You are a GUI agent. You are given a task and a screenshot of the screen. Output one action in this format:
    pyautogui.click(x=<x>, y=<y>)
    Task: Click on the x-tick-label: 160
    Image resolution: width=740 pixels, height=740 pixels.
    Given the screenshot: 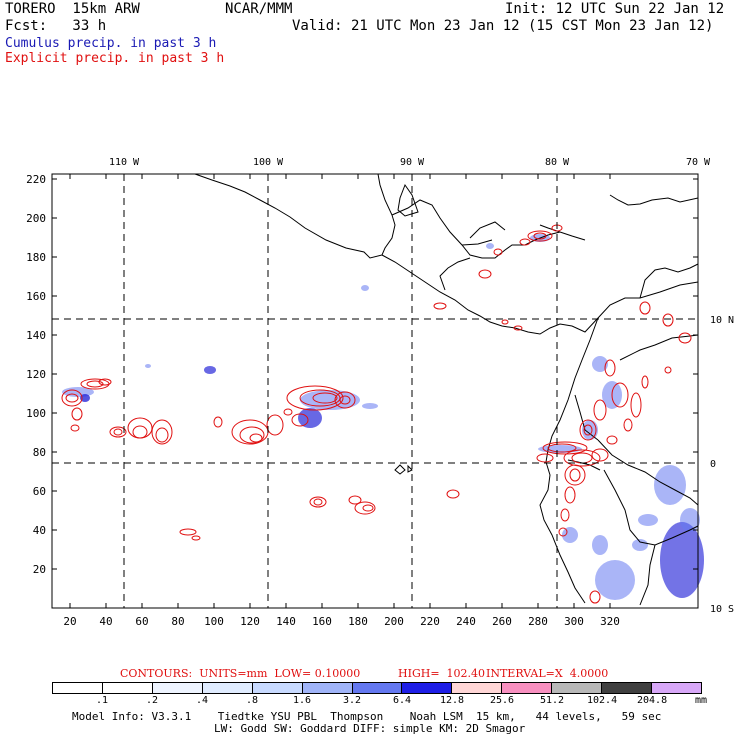 What is the action you would take?
    pyautogui.click(x=322, y=621)
    